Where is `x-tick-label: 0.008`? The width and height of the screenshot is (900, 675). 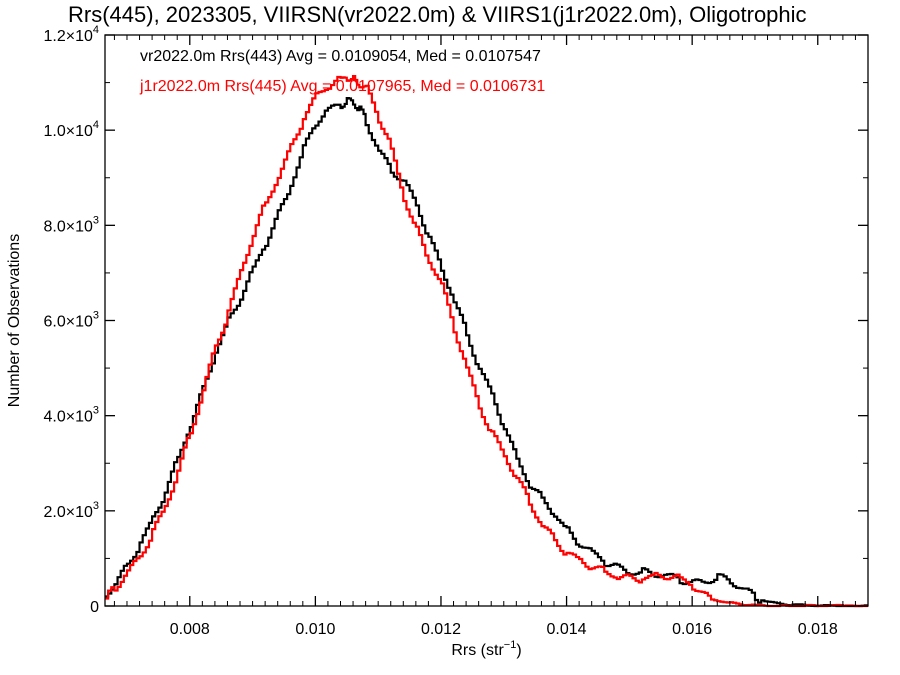
x-tick-label: 0.008 is located at coordinates (190, 629).